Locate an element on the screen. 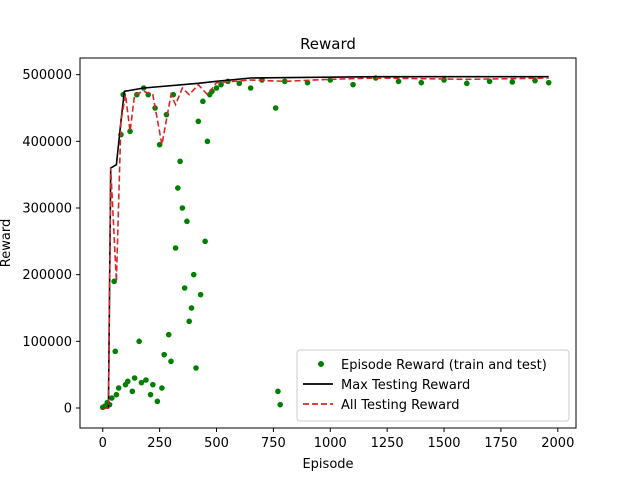 This screenshot has height=484, width=640. x-tick-label: 750 is located at coordinates (273, 443).